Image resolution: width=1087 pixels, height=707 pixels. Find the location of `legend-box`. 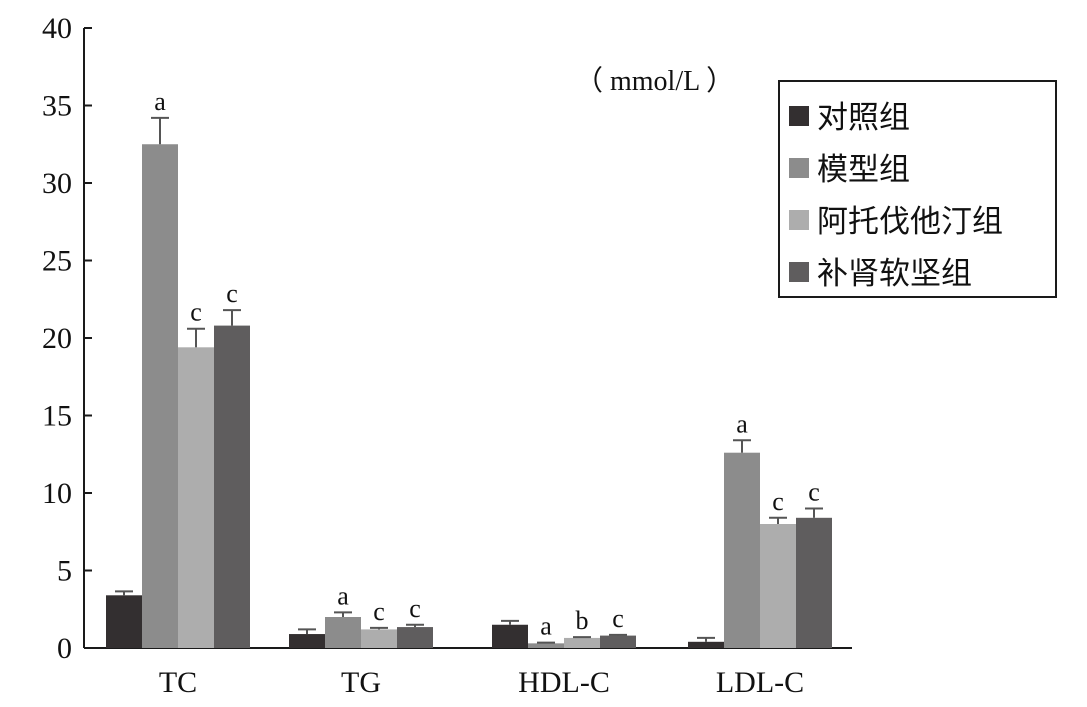

legend-box is located at coordinates (917, 189).